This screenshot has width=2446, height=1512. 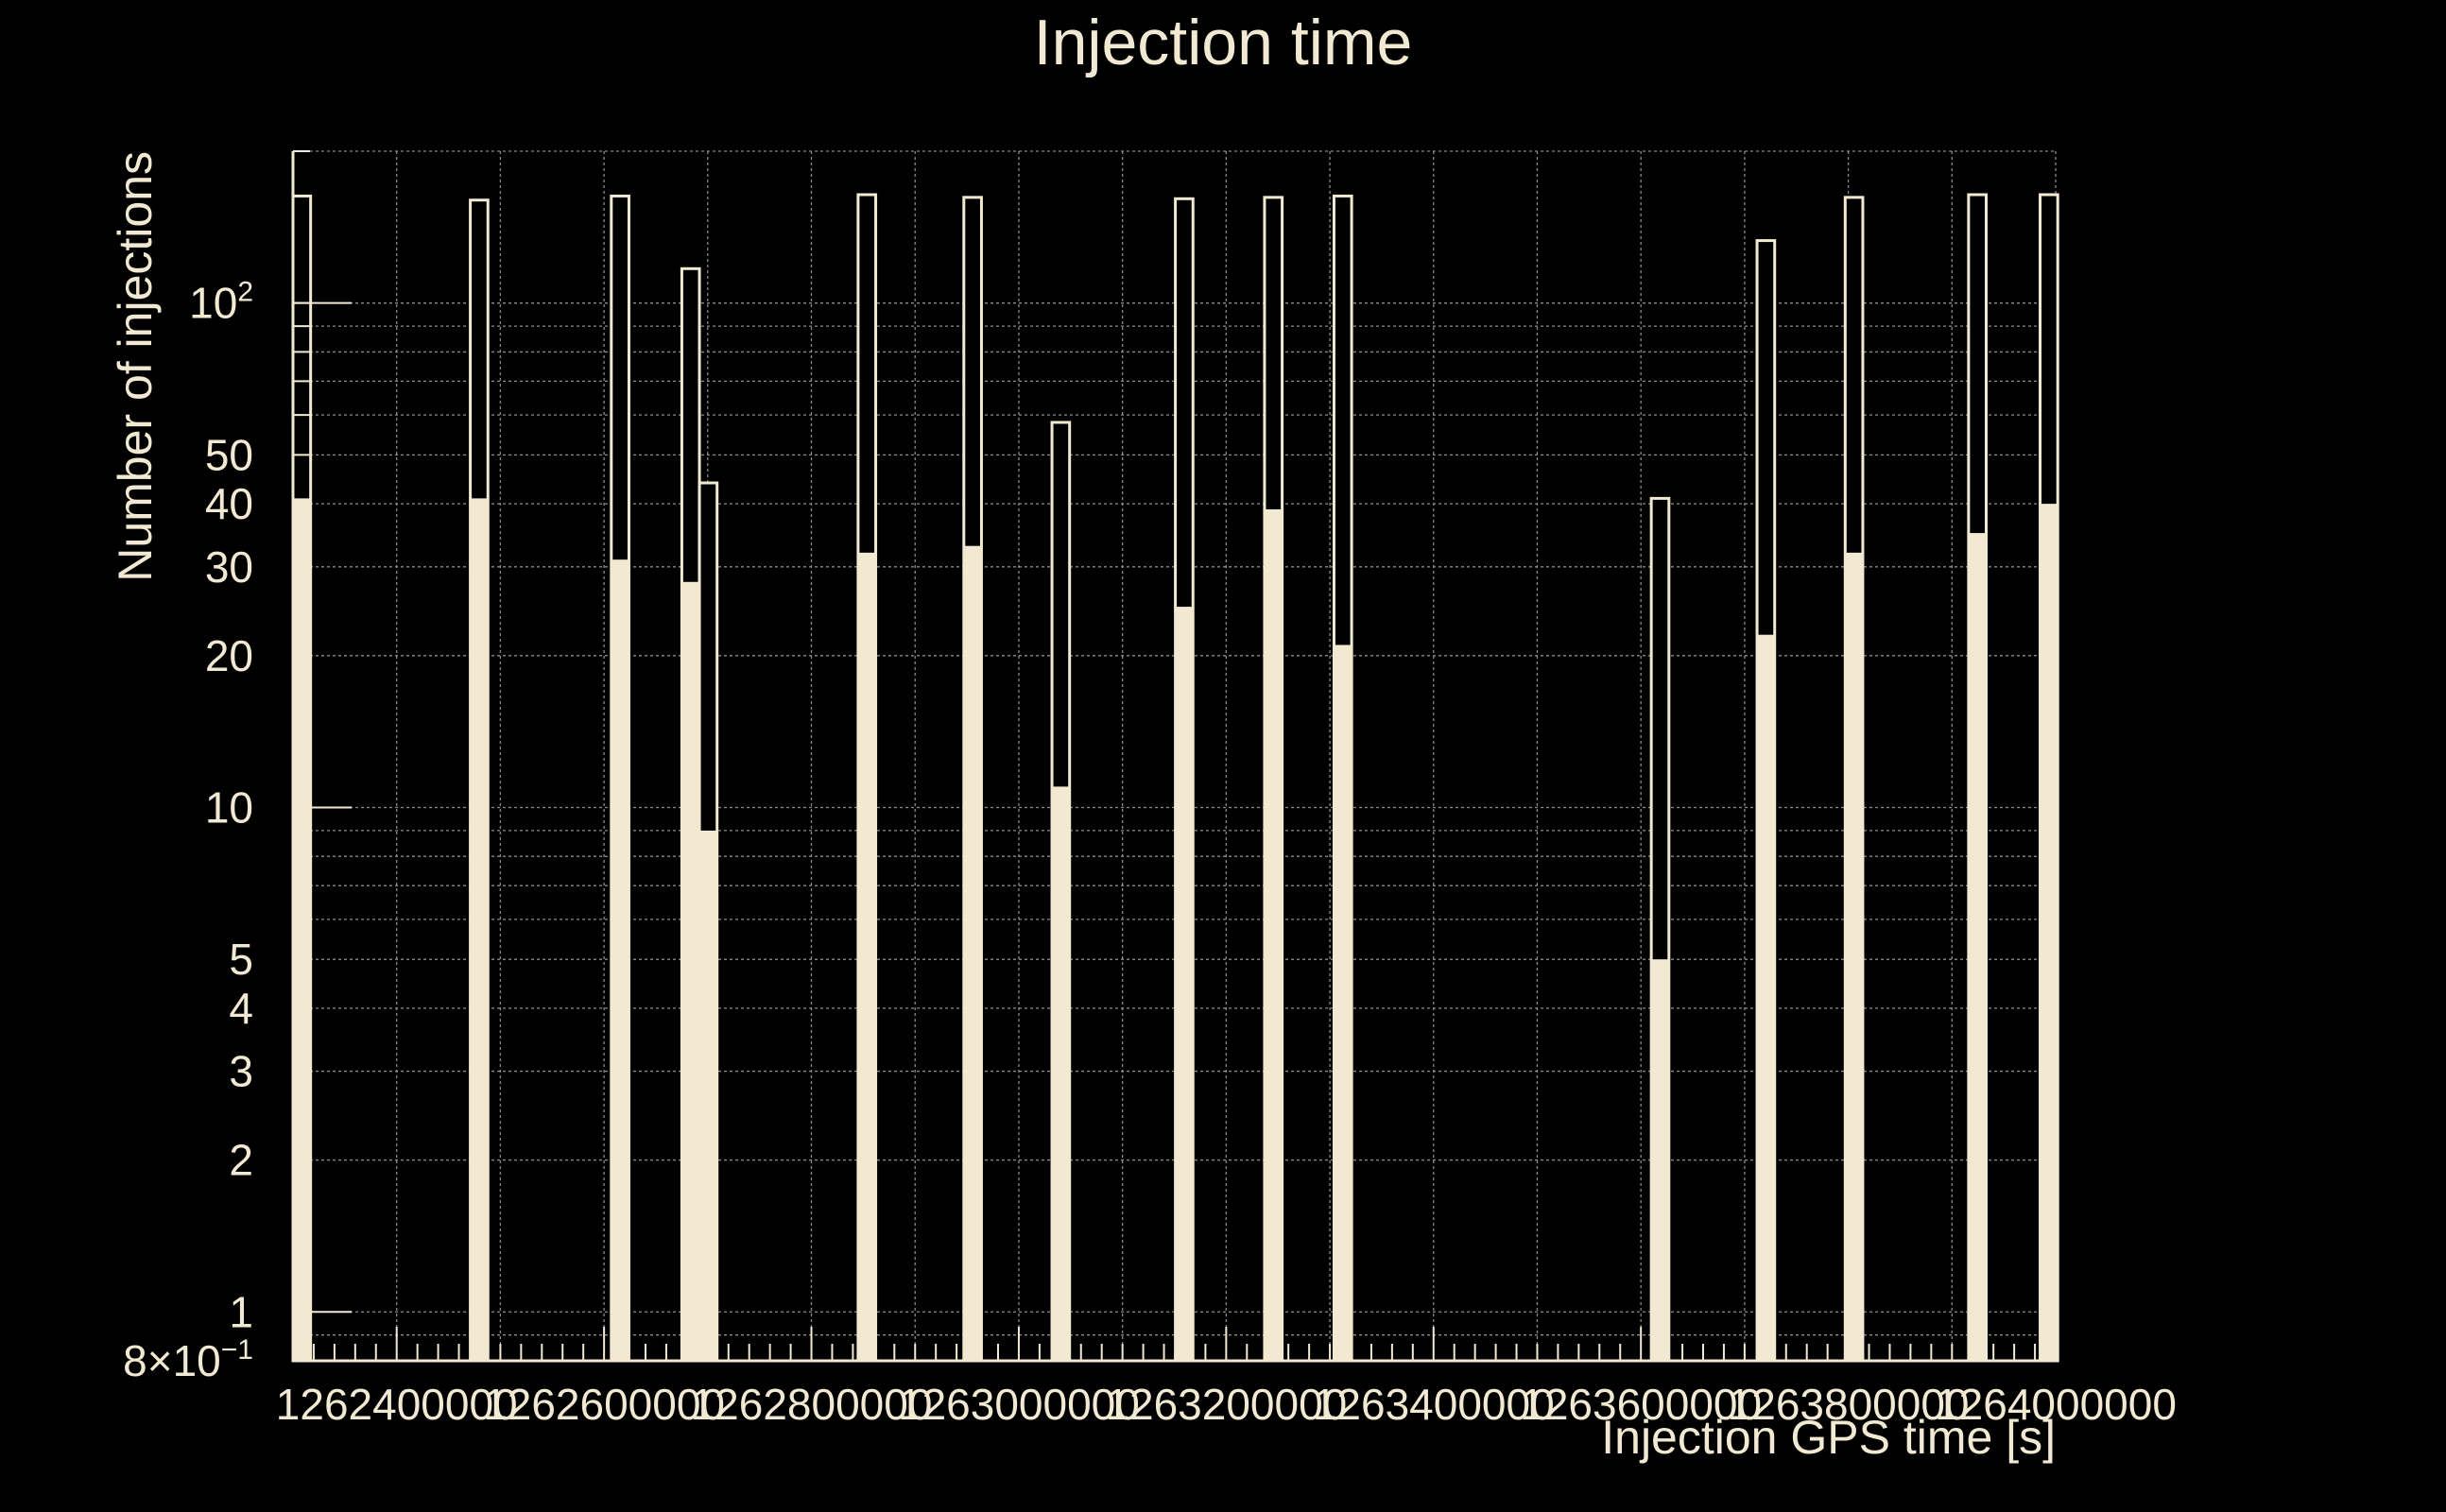 What do you see at coordinates (604, 1404) in the screenshot?
I see `x-tick-label: 1262600000` at bounding box center [604, 1404].